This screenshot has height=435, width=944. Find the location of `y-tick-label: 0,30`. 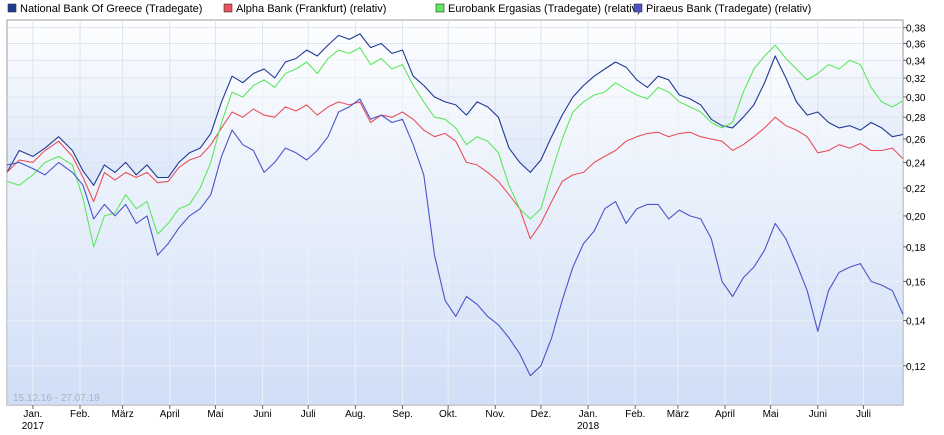

y-tick-label: 0,30 is located at coordinates (916, 98).